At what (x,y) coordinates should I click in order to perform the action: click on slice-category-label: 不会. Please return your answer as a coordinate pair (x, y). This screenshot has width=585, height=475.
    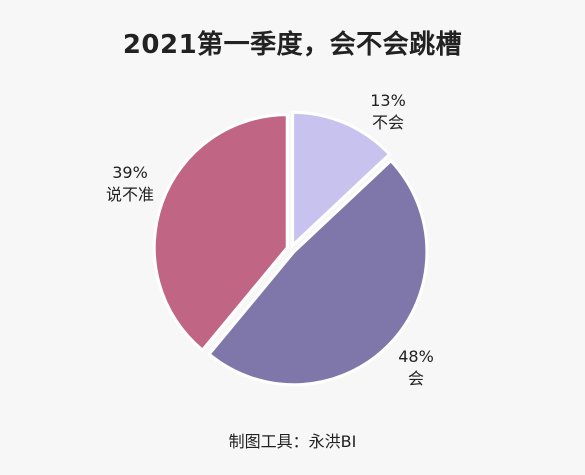
    Looking at the image, I should click on (388, 122).